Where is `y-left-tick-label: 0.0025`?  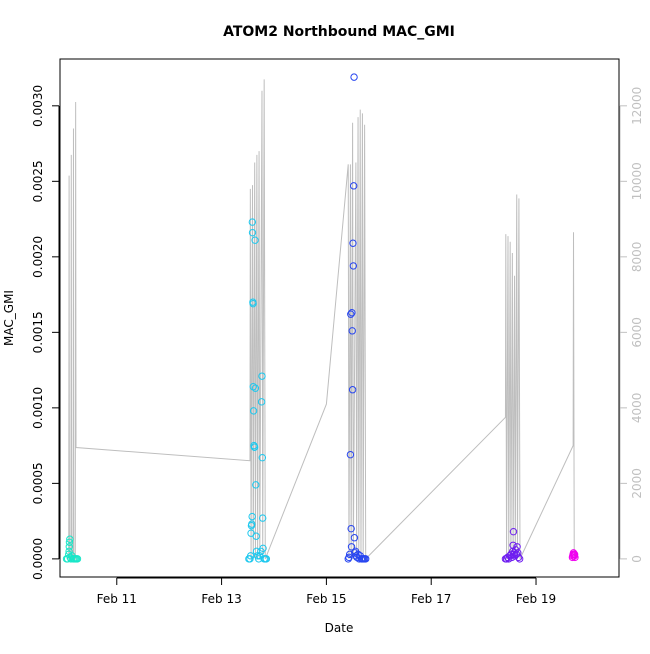
y-left-tick-label: 0.0025 is located at coordinates (38, 181).